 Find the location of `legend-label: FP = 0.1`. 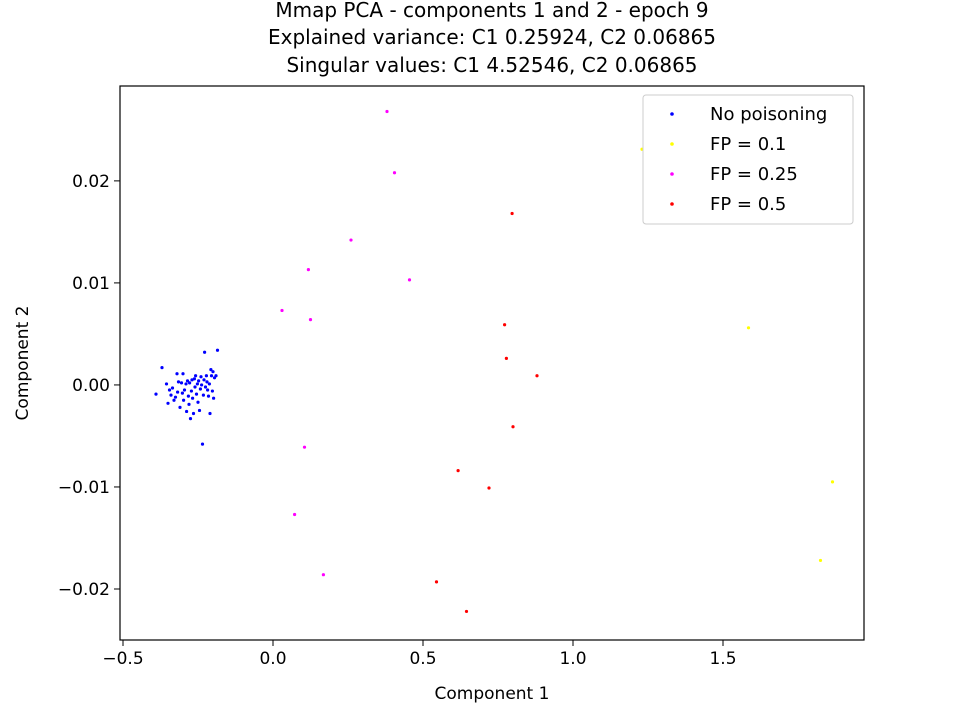

legend-label: FP = 0.1 is located at coordinates (748, 144).